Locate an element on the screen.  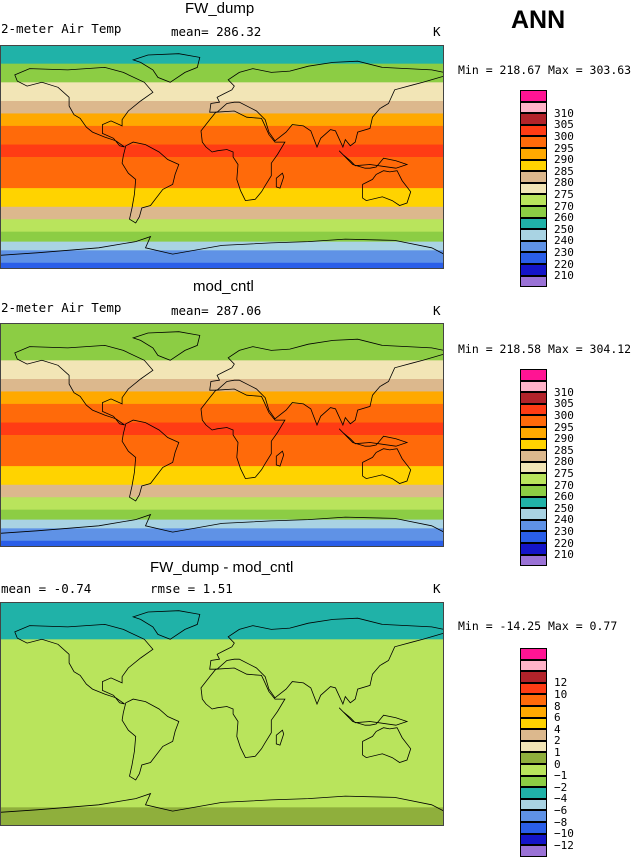
panel-1-minmax: Min = 218.67 Max = 303.63 is located at coordinates (545, 70).